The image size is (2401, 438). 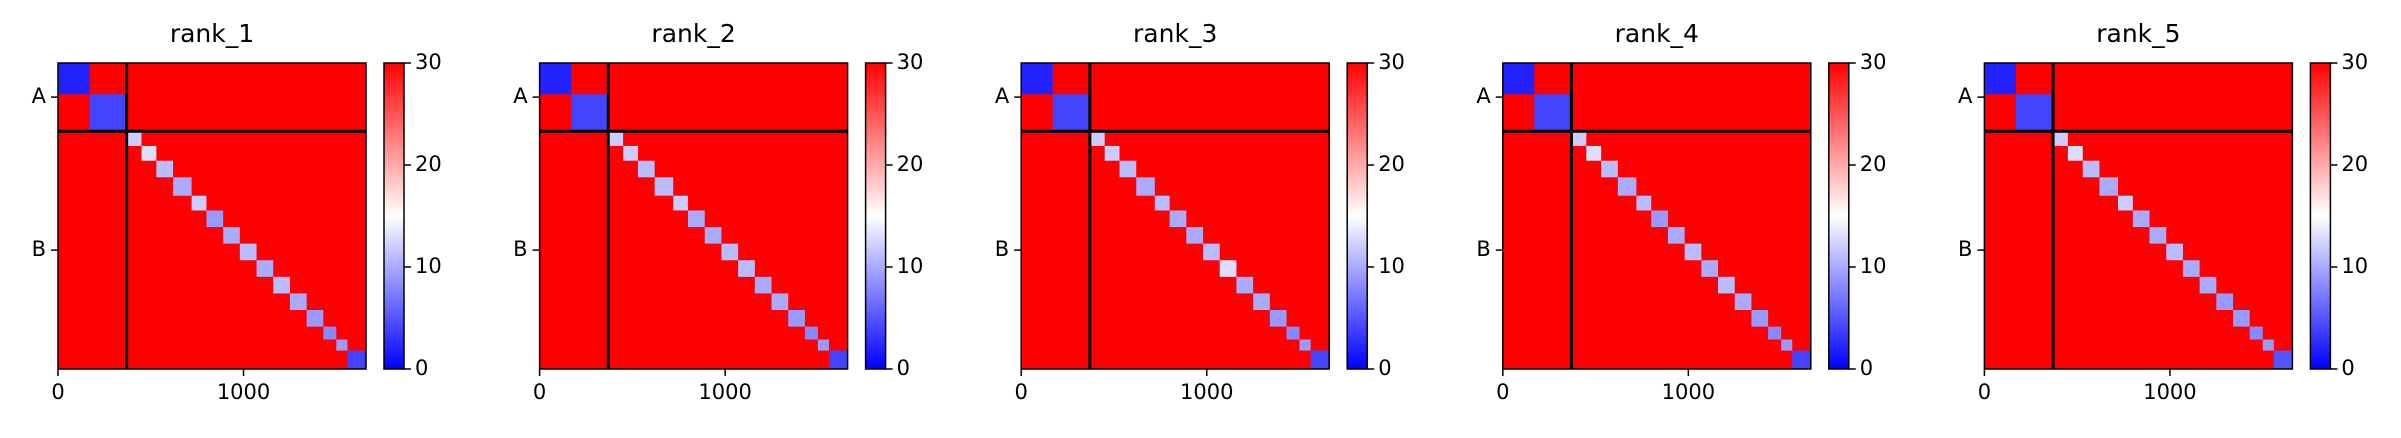 I want to click on panel-title: rank_5, so click(x=2138, y=33).